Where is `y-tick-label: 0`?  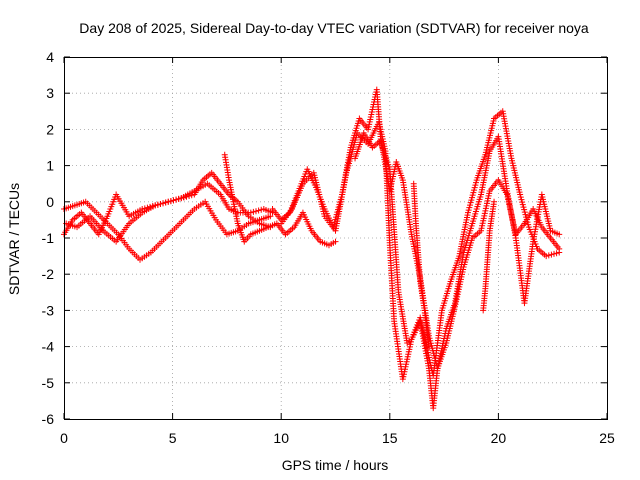
y-tick-label: 0 is located at coordinates (50, 202).